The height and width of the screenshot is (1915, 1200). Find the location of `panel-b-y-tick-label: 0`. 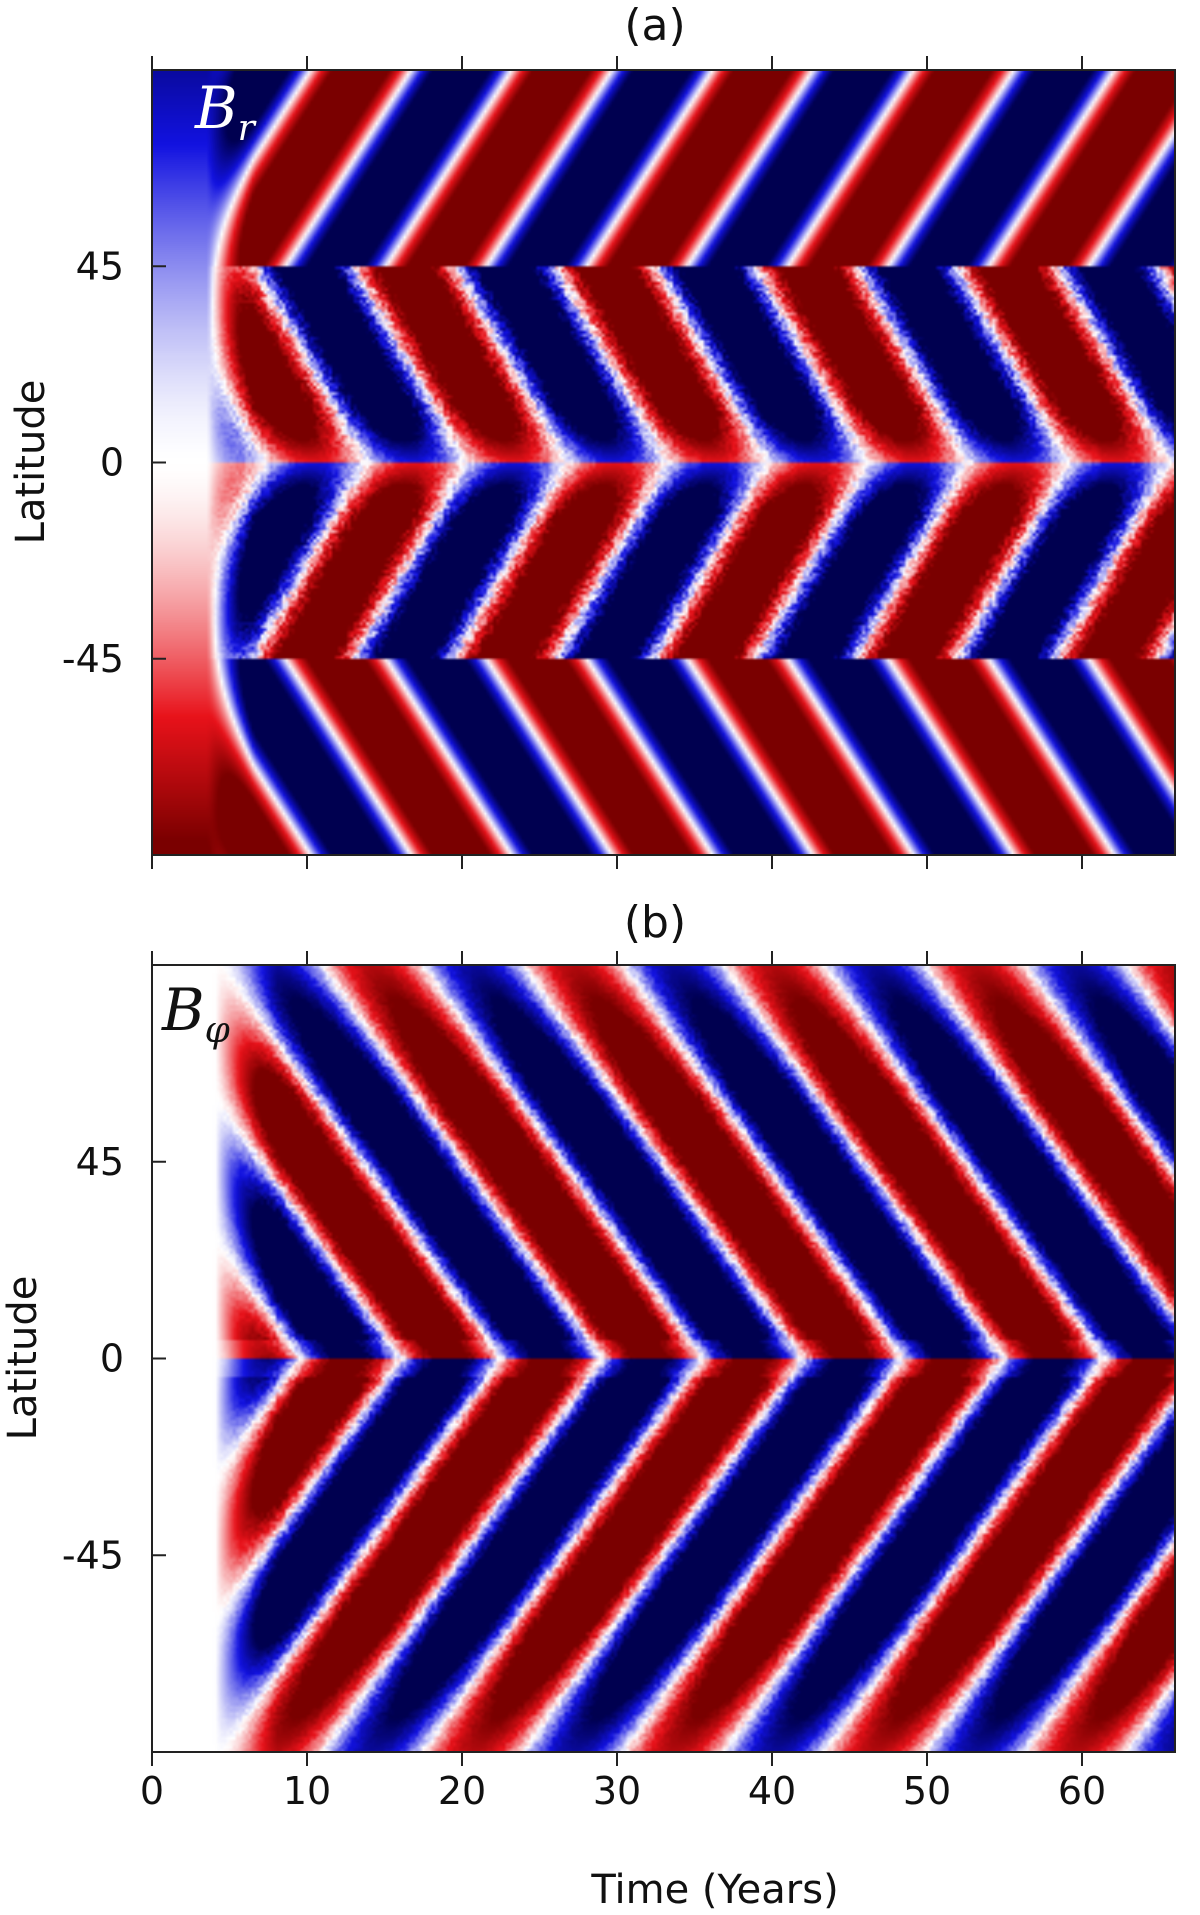

panel-b-y-tick-label: 0 is located at coordinates (112, 1359).